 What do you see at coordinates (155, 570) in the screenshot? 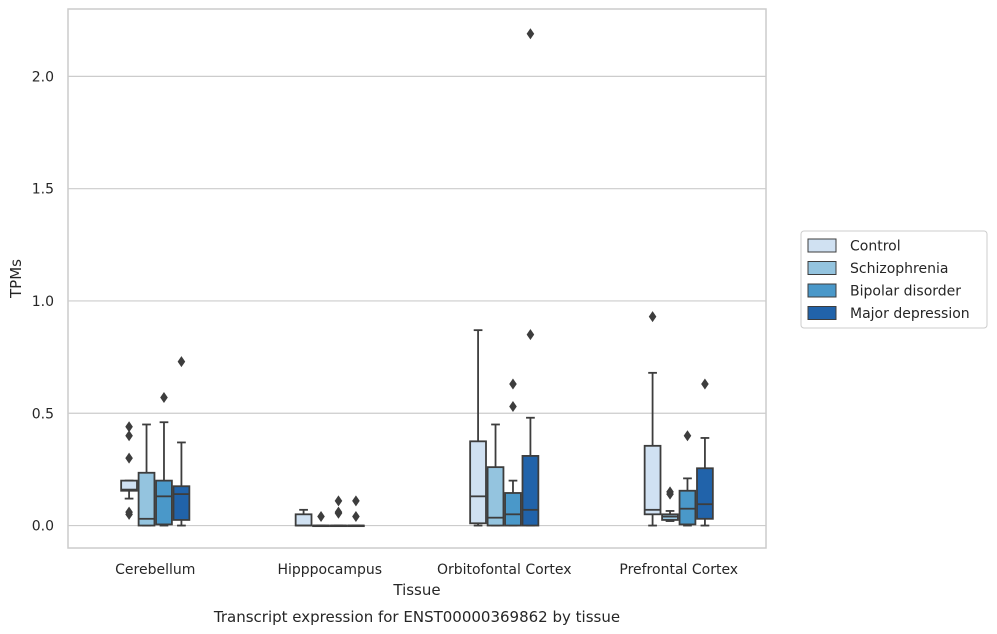
I see `x-tick-label: Cerebellum` at bounding box center [155, 570].